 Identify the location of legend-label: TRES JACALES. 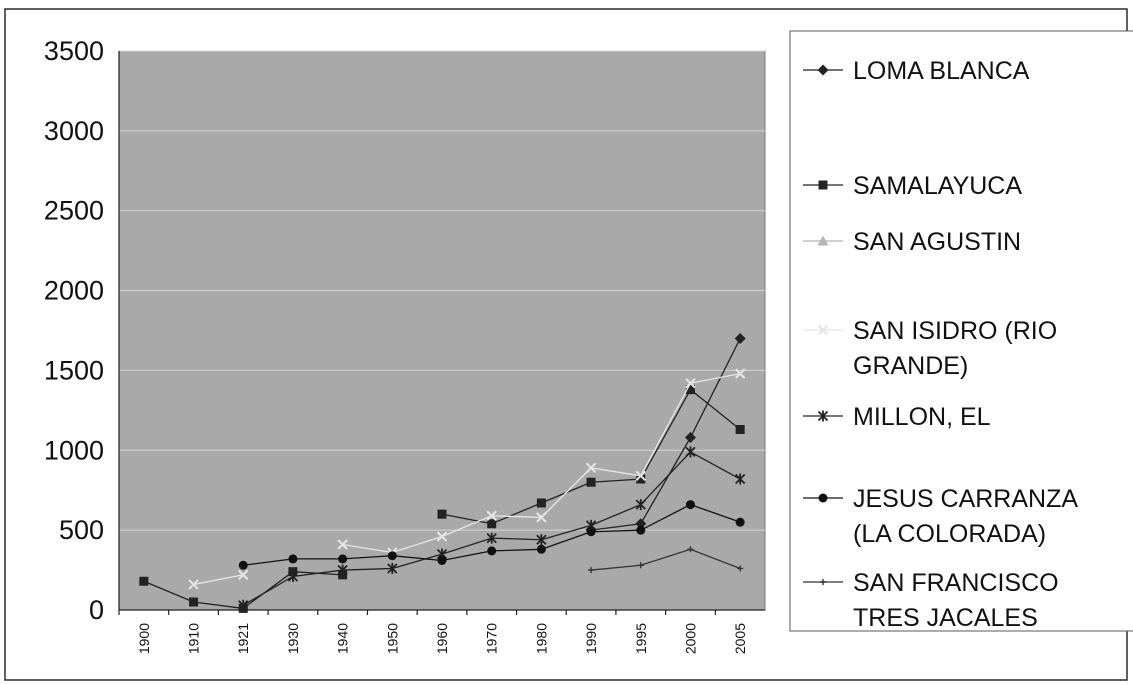
(945, 618).